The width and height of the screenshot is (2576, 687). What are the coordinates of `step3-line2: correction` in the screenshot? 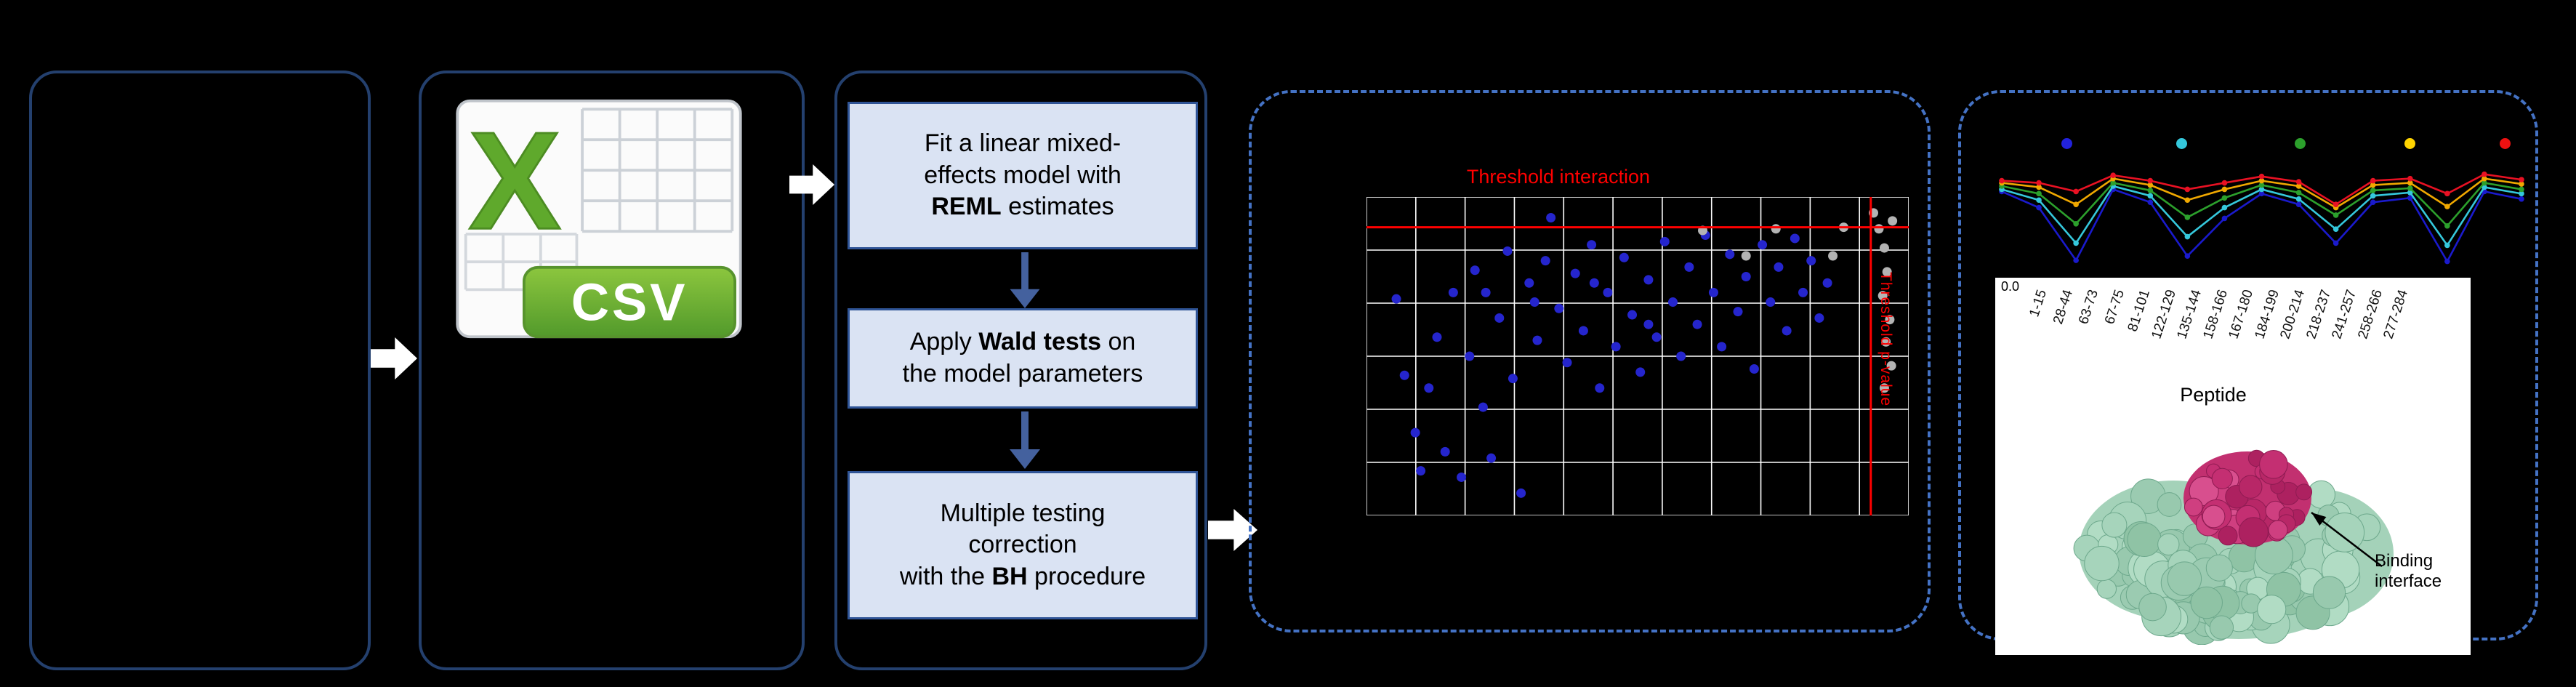 It's located at (1022, 545).